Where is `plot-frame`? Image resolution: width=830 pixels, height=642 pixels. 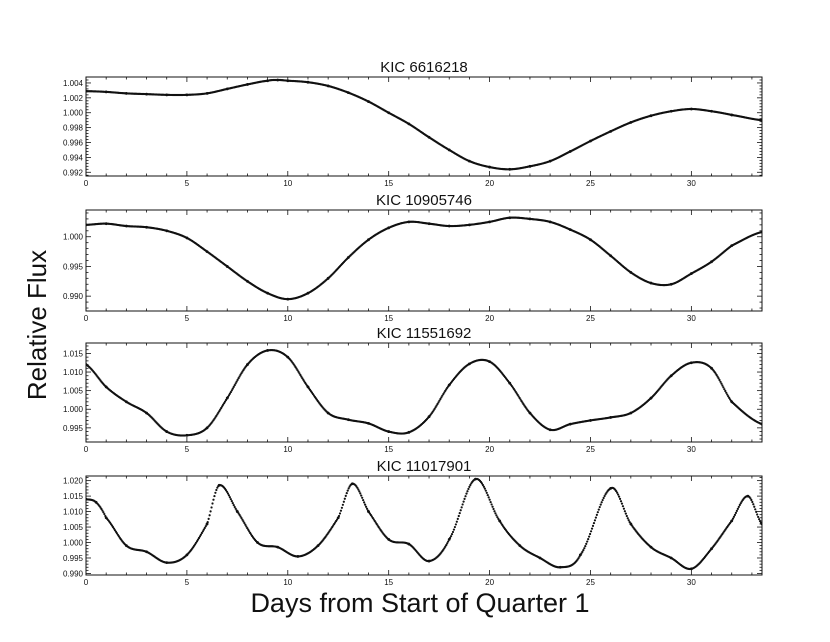 plot-frame is located at coordinates (424, 126).